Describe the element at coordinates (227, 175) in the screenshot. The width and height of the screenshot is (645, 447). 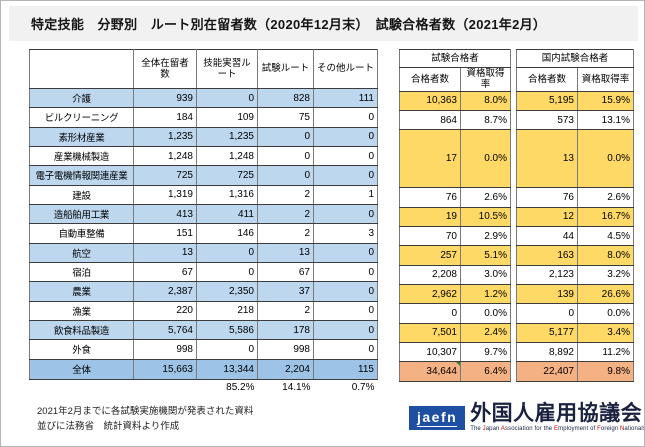
I see `resident-count-cell: 725` at that location.